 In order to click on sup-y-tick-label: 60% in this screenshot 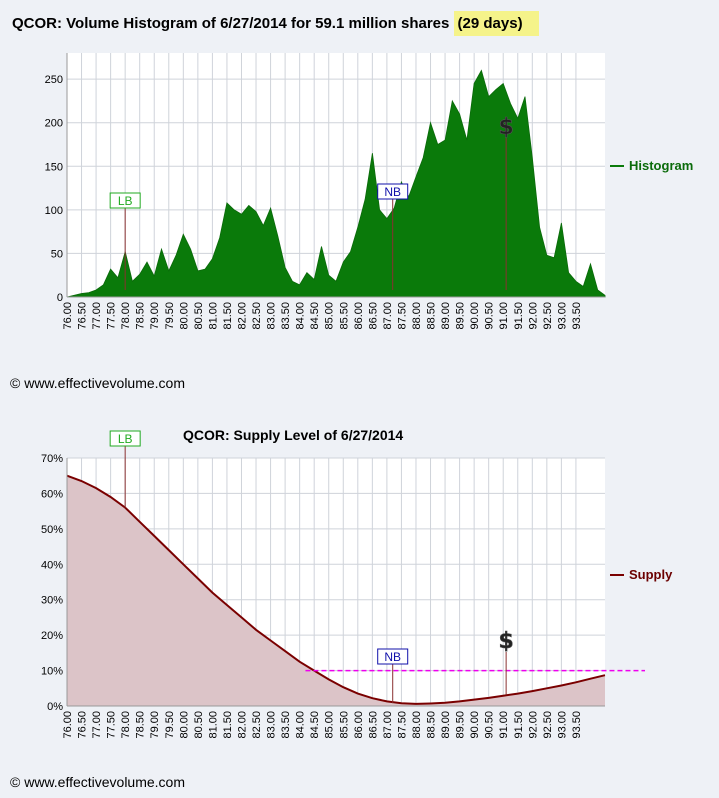, I will do `click(52, 494)`.